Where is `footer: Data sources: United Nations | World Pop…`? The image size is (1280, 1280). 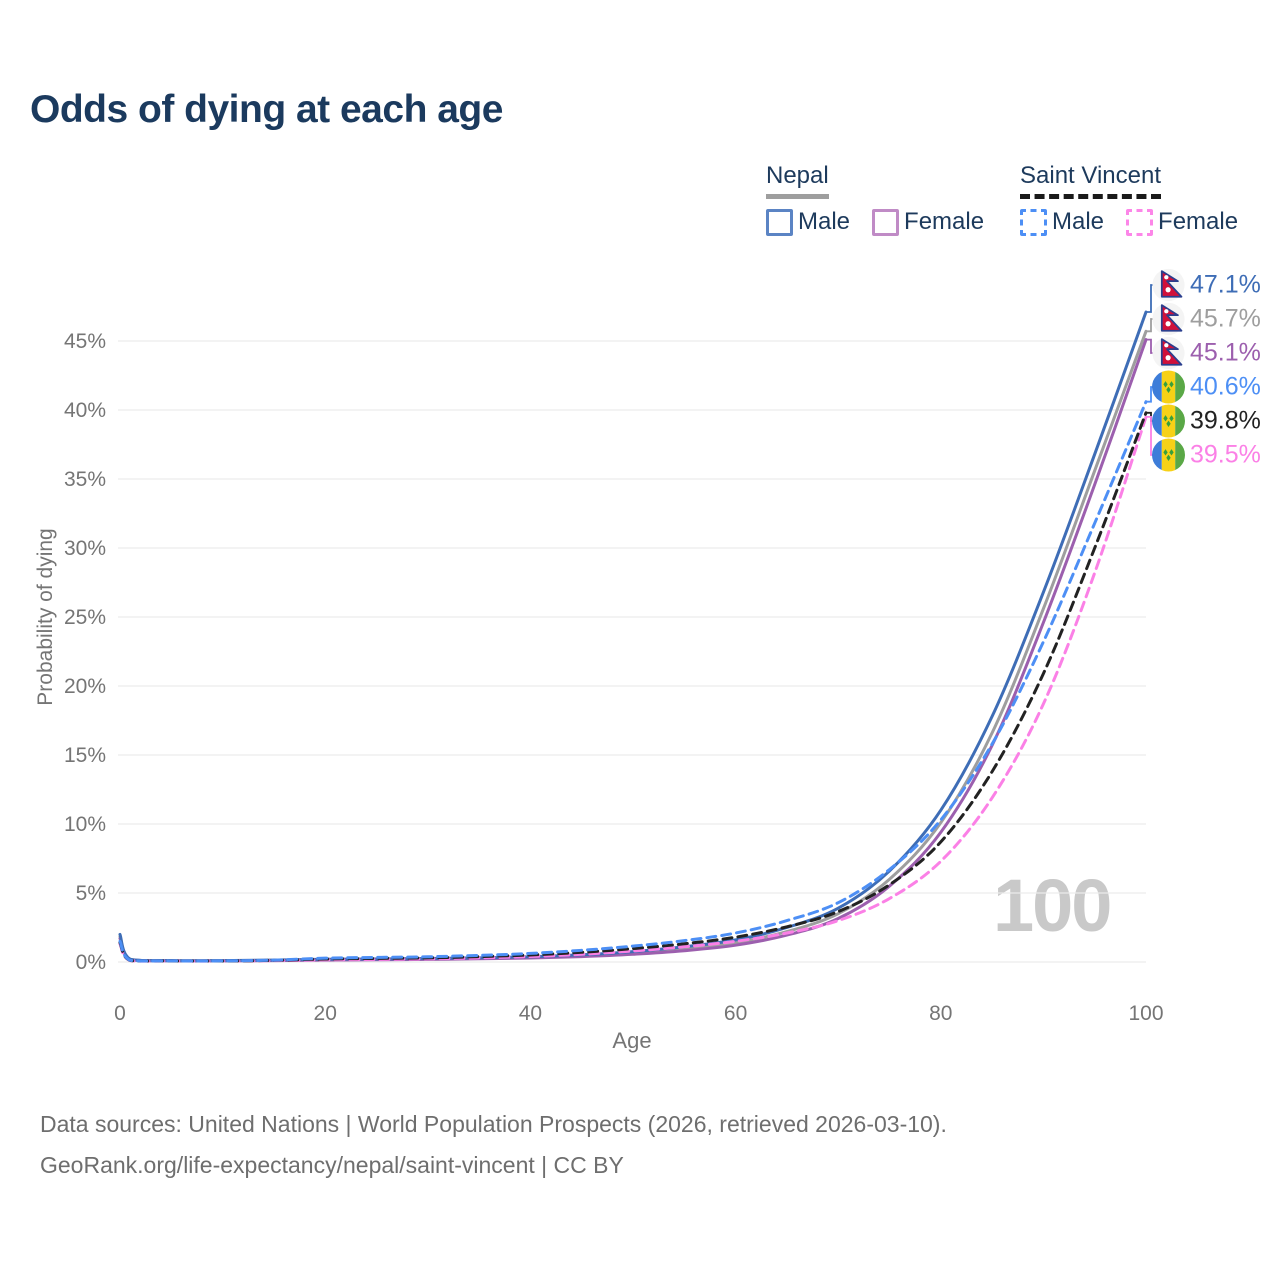
footer: Data sources: United Nations | World Pop… is located at coordinates (493, 1145).